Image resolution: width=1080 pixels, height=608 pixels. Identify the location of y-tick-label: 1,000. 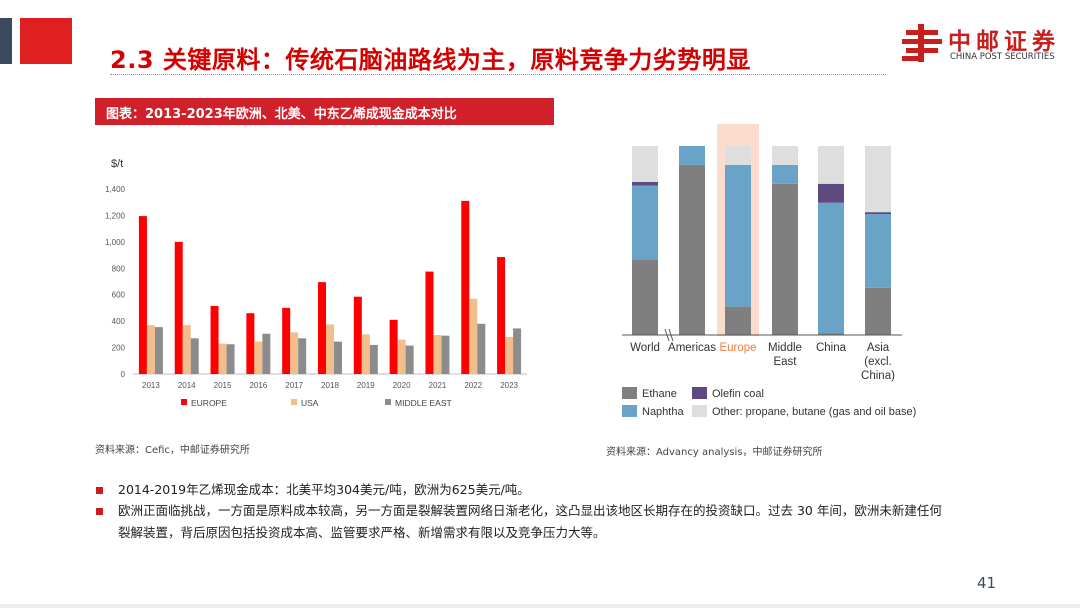
(115, 242).